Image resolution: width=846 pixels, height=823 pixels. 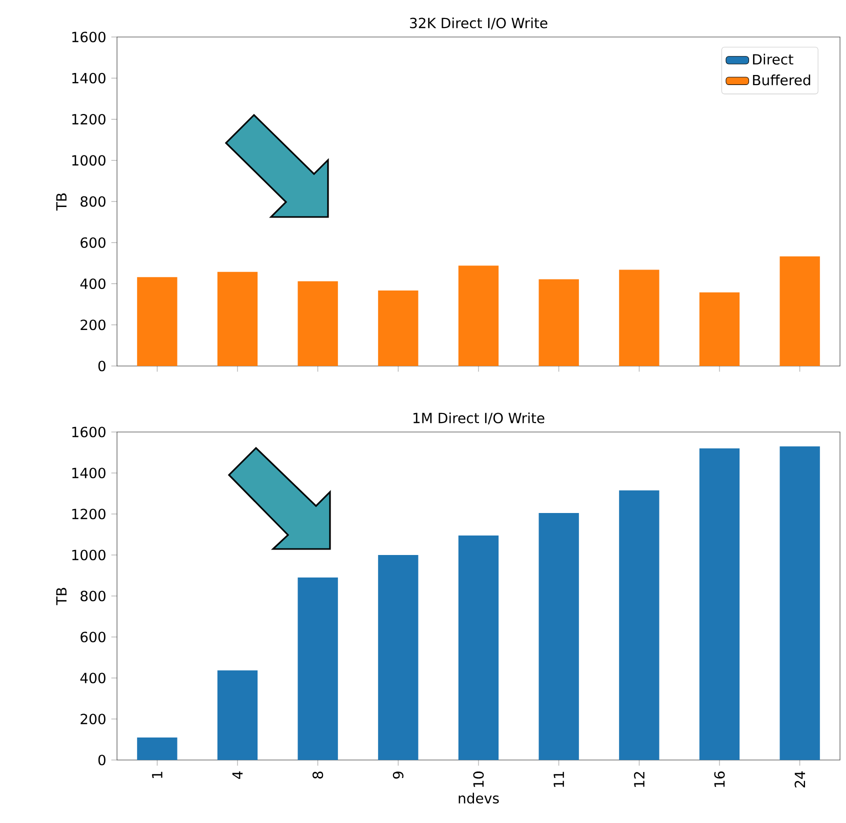 What do you see at coordinates (800, 779) in the screenshot?
I see `x-tick-label: 24` at bounding box center [800, 779].